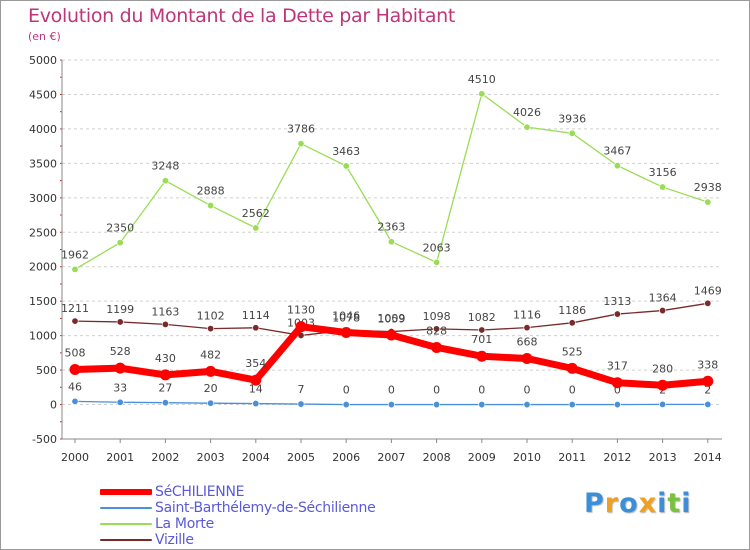  What do you see at coordinates (617, 457) in the screenshot?
I see `x-tick-label: 2012` at bounding box center [617, 457].